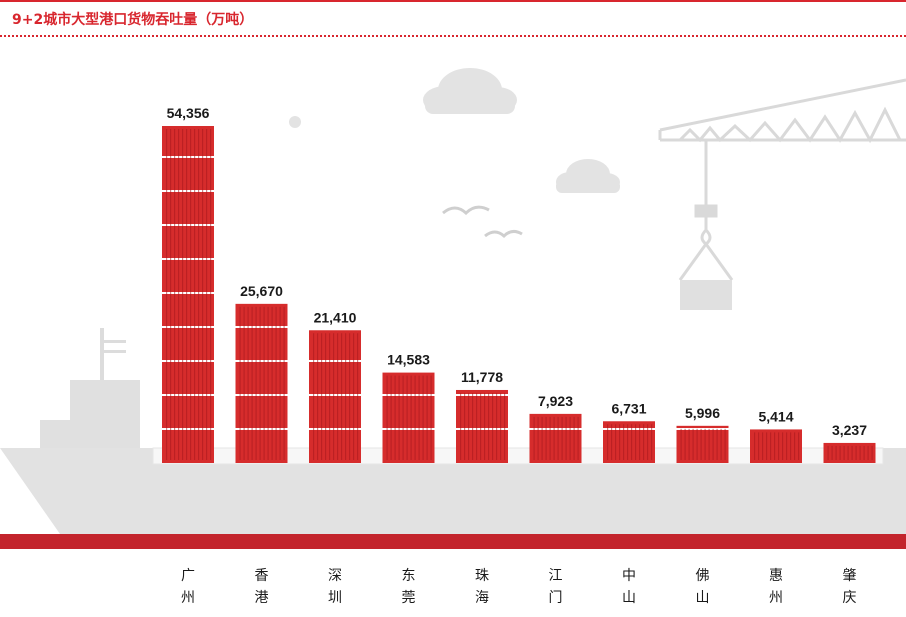  What do you see at coordinates (335, 587) in the screenshot?
I see `category-label: 深圳` at bounding box center [335, 587].